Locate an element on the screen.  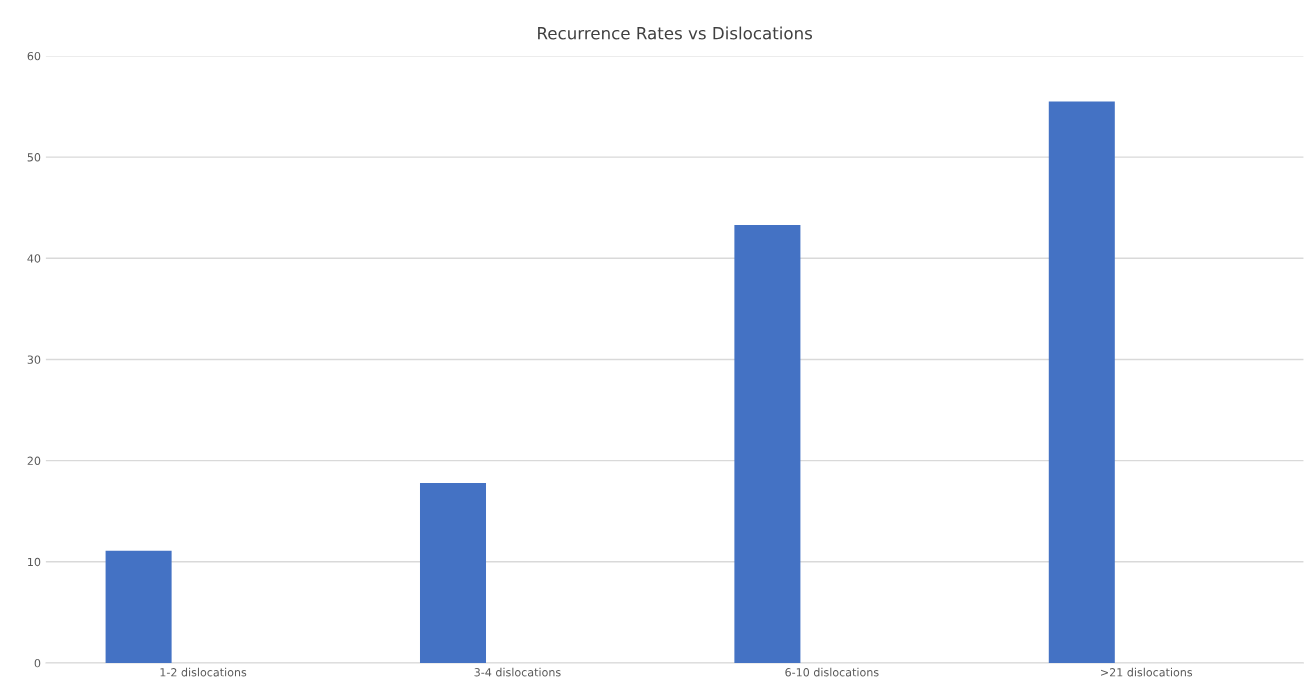
y-tick-label: 10 is located at coordinates (34, 562).